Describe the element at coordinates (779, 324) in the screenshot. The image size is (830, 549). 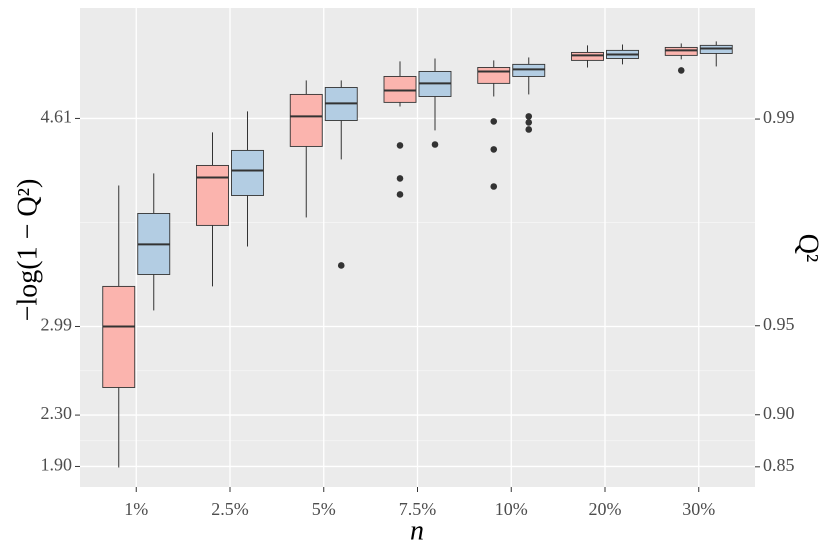
I see `y2-tick-label: 0.95` at that location.